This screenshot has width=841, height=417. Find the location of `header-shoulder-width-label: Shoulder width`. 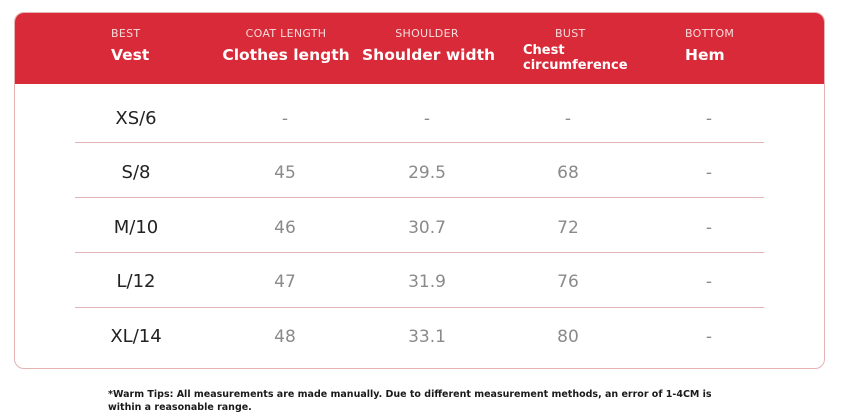

header-shoulder-width-label: Shoulder width is located at coordinates (429, 55).